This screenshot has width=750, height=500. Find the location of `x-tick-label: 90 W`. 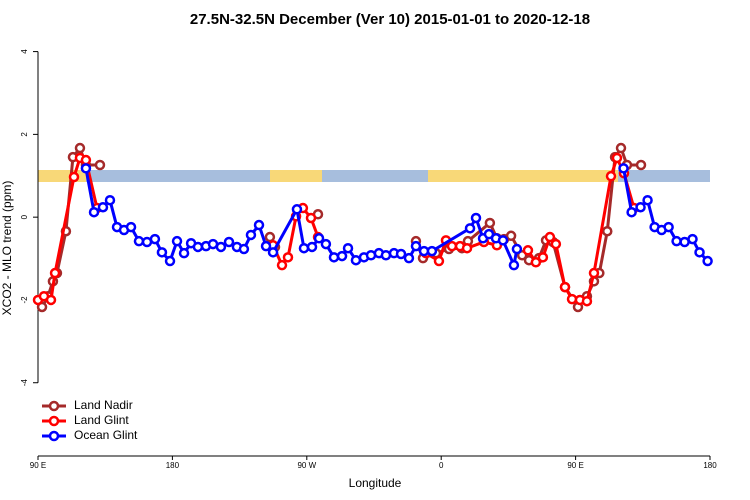

x-tick-label: 90 W is located at coordinates (306, 465).